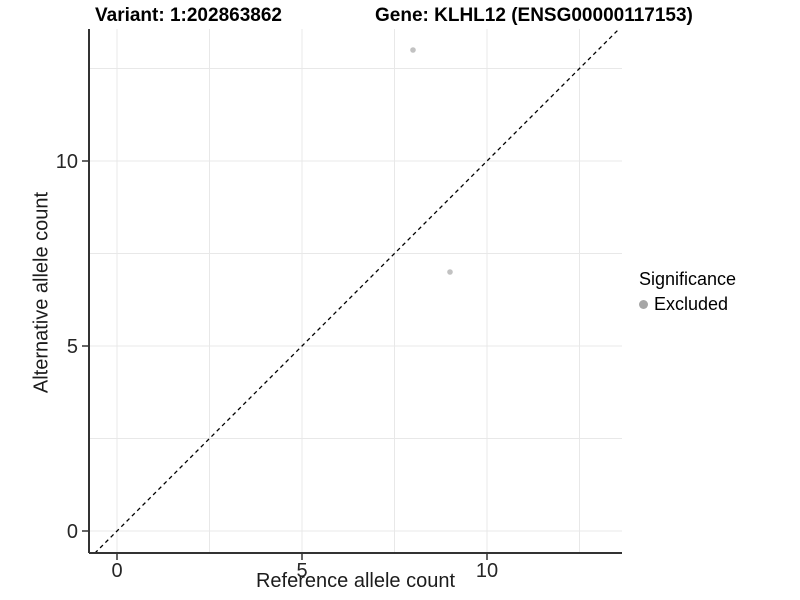  What do you see at coordinates (67, 162) in the screenshot?
I see `y-tick-label-10: 10` at bounding box center [67, 162].